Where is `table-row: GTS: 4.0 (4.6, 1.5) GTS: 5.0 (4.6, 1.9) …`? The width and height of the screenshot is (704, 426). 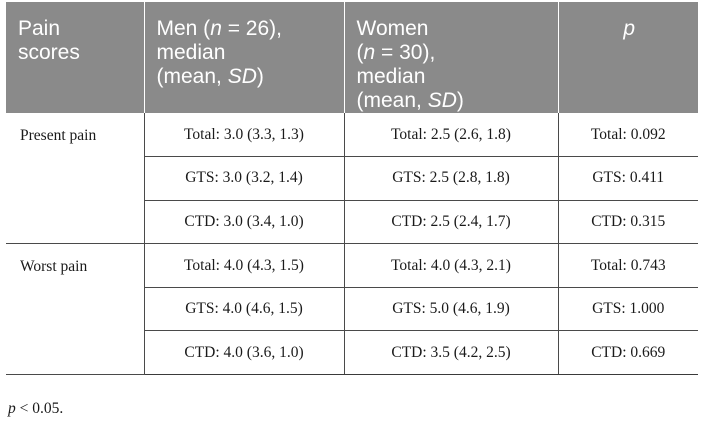 table-row: GTS: 4.0 (4.6, 1.5) GTS: 5.0 (4.6, 1.9) … is located at coordinates (352, 309).